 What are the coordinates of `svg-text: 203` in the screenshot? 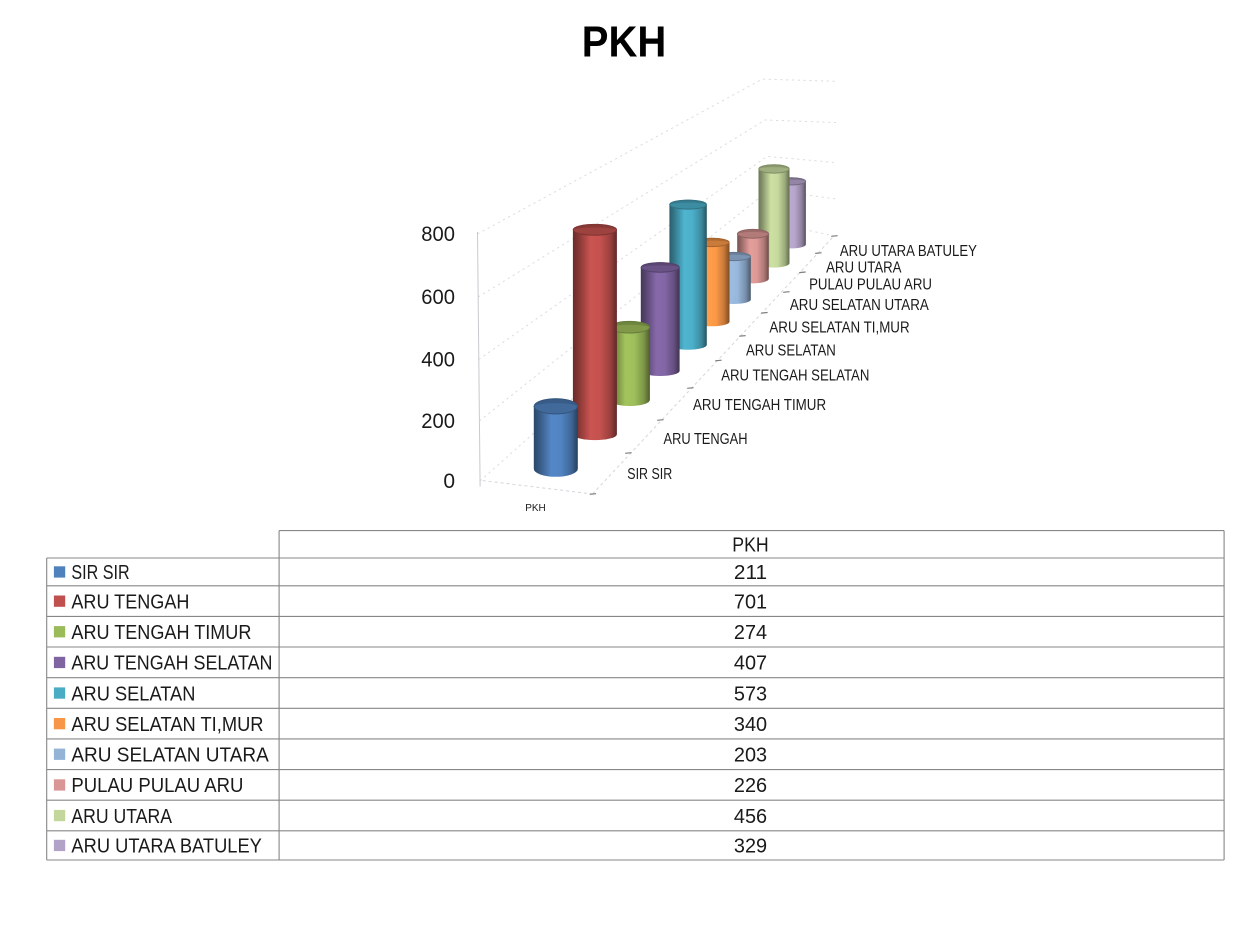 It's located at (750, 755).